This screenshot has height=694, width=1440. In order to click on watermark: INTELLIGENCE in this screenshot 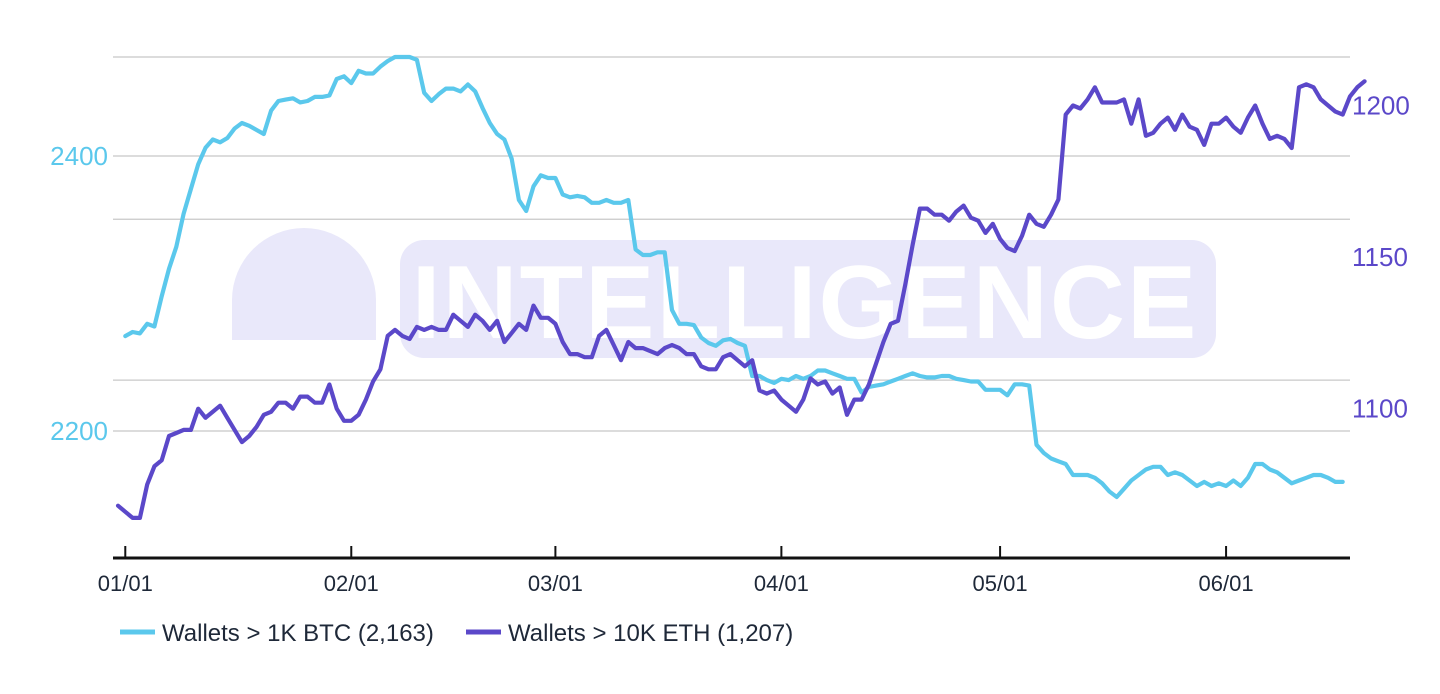, I will do `click(724, 294)`.